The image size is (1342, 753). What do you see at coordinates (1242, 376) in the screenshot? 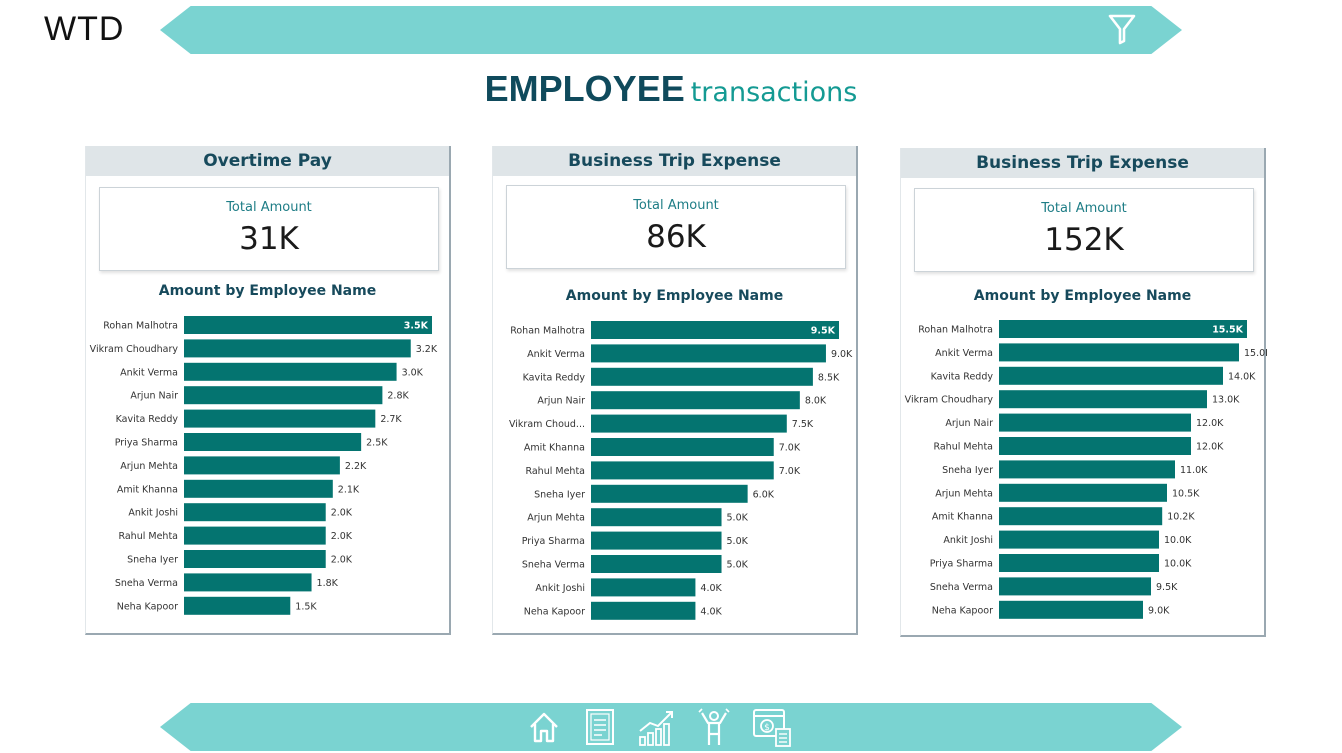
I see `bar-value-label: 14.0K` at bounding box center [1242, 376].